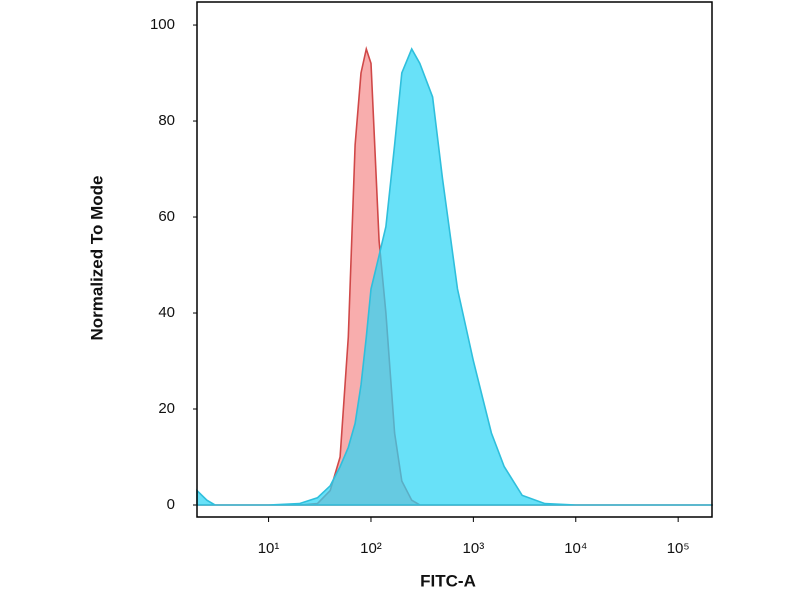 The height and width of the screenshot is (600, 800). What do you see at coordinates (448, 580) in the screenshot?
I see `x-axis-title: FITC-A` at bounding box center [448, 580].